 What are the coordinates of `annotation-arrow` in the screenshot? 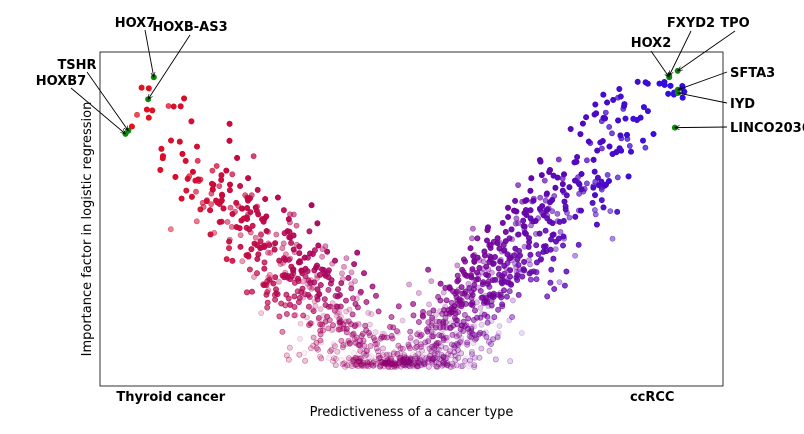 It's located at (707, 50).